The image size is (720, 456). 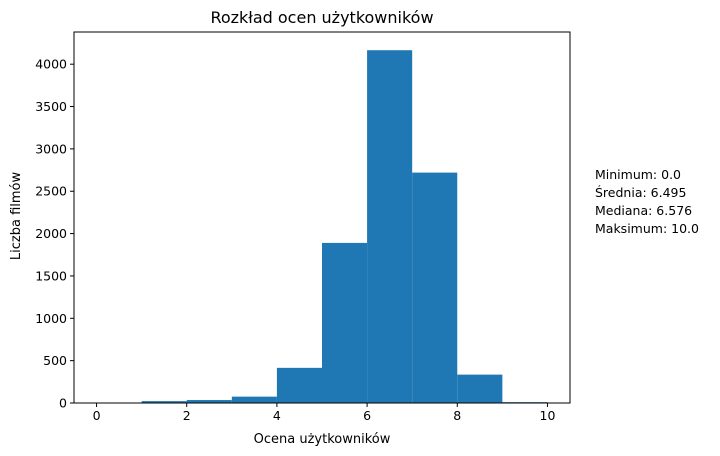 I want to click on chart-title: Rozkład ocen użytkowników, so click(x=321, y=17).